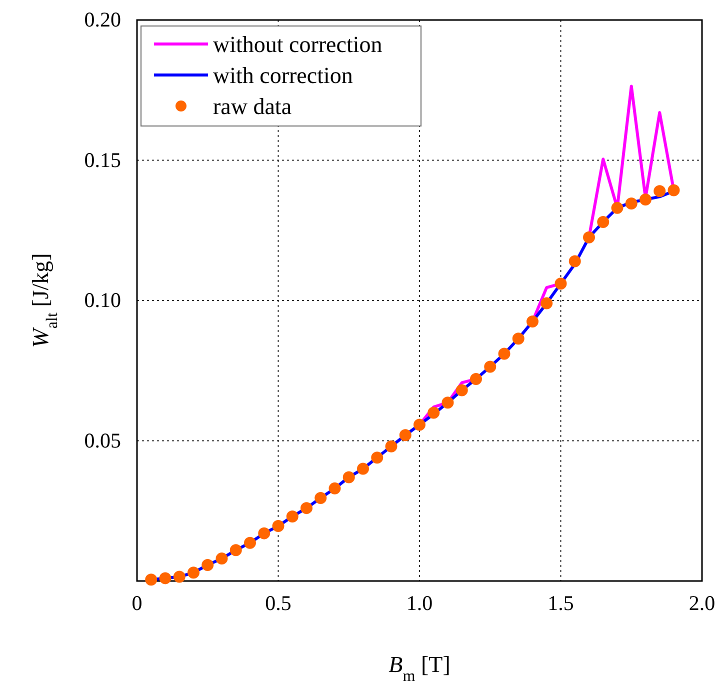 The width and height of the screenshot is (721, 682). What do you see at coordinates (561, 602) in the screenshot?
I see `x-tick-label: 1.5` at bounding box center [561, 602].